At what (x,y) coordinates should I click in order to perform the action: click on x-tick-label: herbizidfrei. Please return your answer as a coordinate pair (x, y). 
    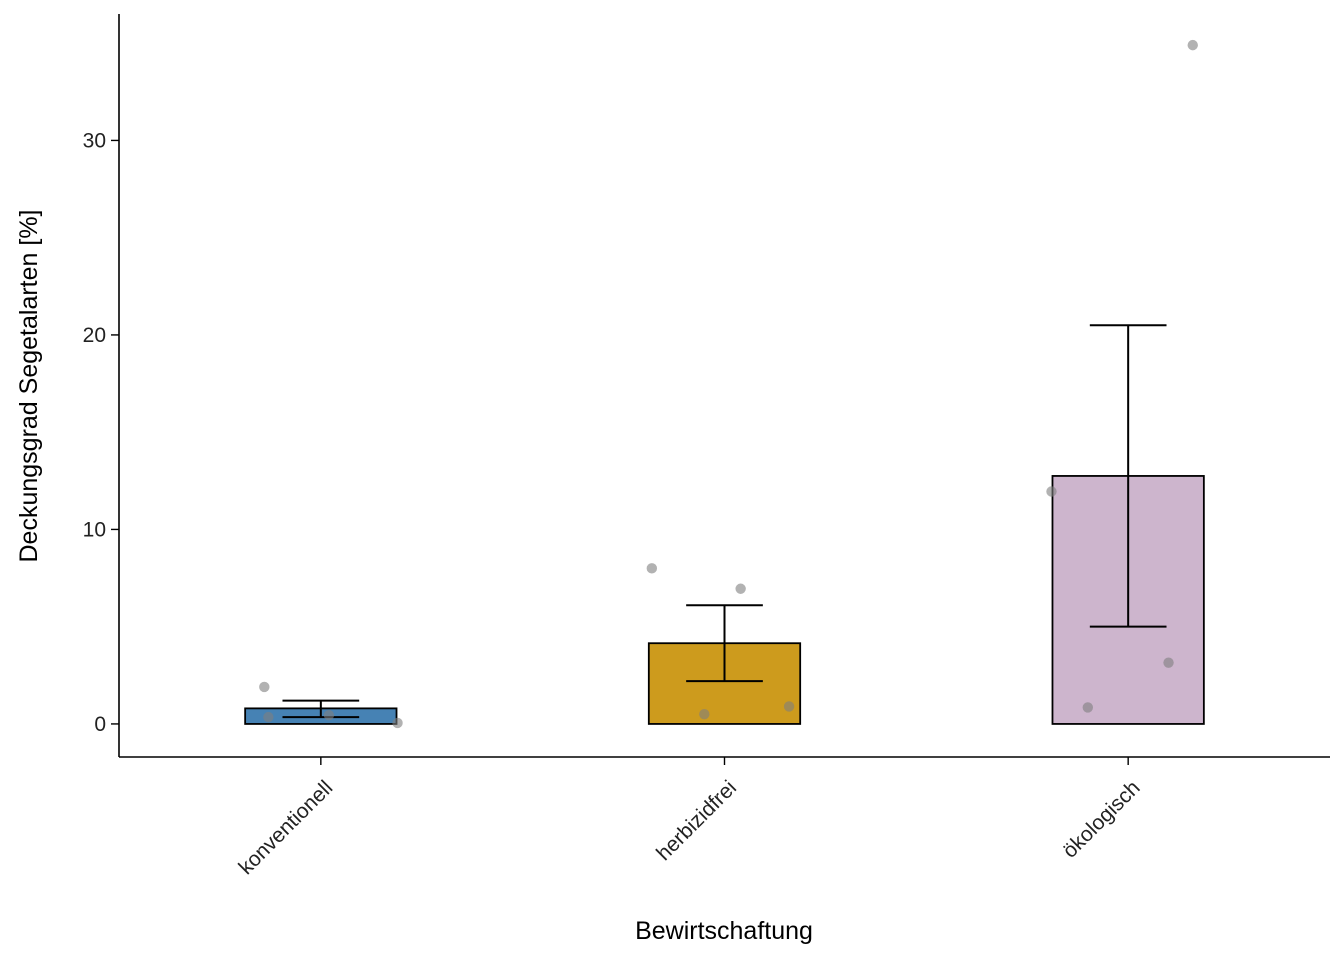
    Looking at the image, I should click on (696, 820).